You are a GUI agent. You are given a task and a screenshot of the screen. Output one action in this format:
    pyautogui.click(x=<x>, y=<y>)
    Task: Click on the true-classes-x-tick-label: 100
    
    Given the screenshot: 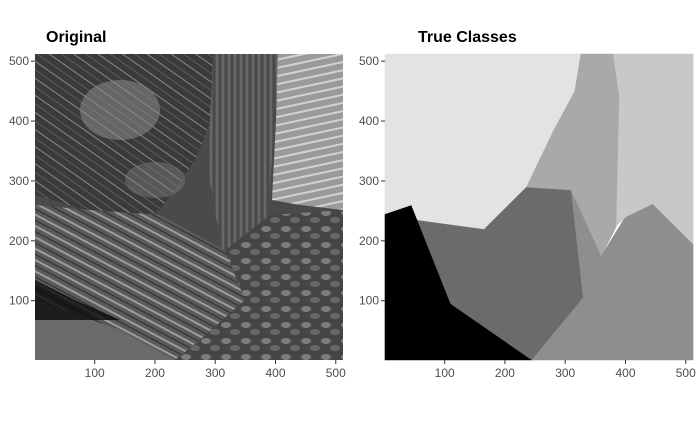 What is the action you would take?
    pyautogui.click(x=445, y=373)
    